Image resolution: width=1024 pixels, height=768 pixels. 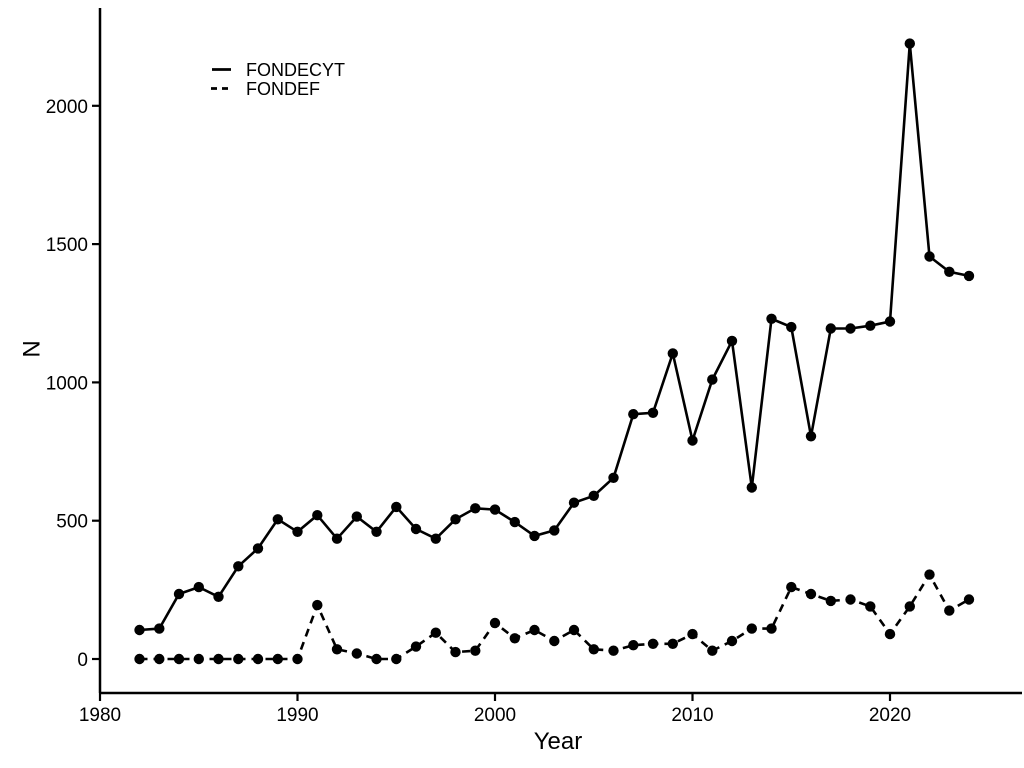 What do you see at coordinates (31, 348) in the screenshot?
I see `y-axis-title: N` at bounding box center [31, 348].